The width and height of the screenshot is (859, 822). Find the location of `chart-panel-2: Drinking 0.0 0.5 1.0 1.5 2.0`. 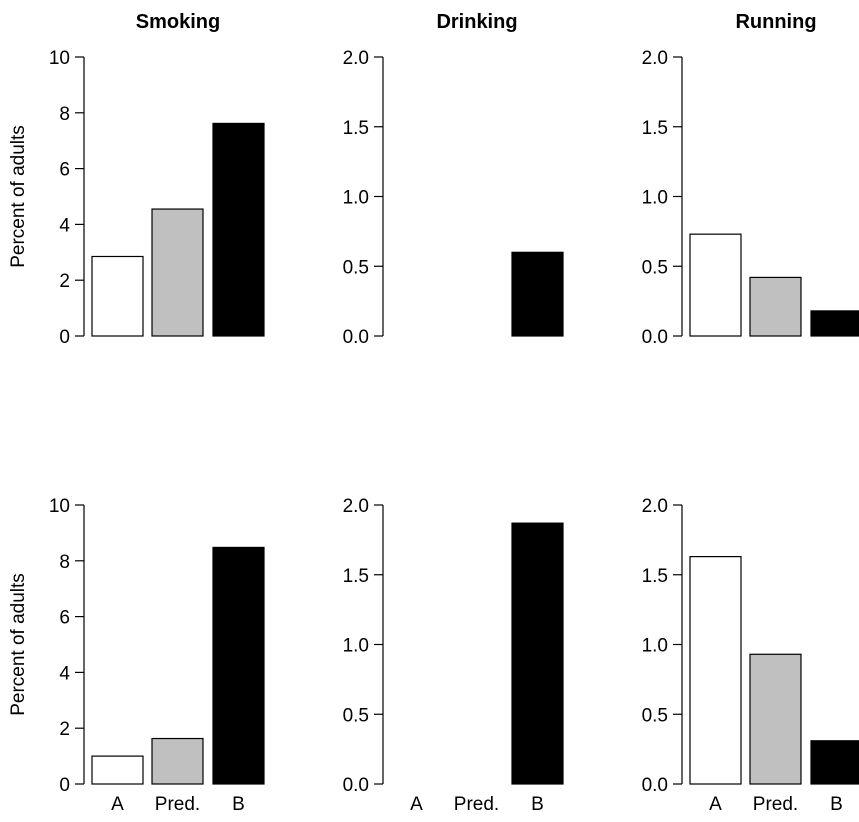

chart-panel-2: Drinking 0.0 0.5 1.0 1.5 2.0 is located at coordinates (453, 179).